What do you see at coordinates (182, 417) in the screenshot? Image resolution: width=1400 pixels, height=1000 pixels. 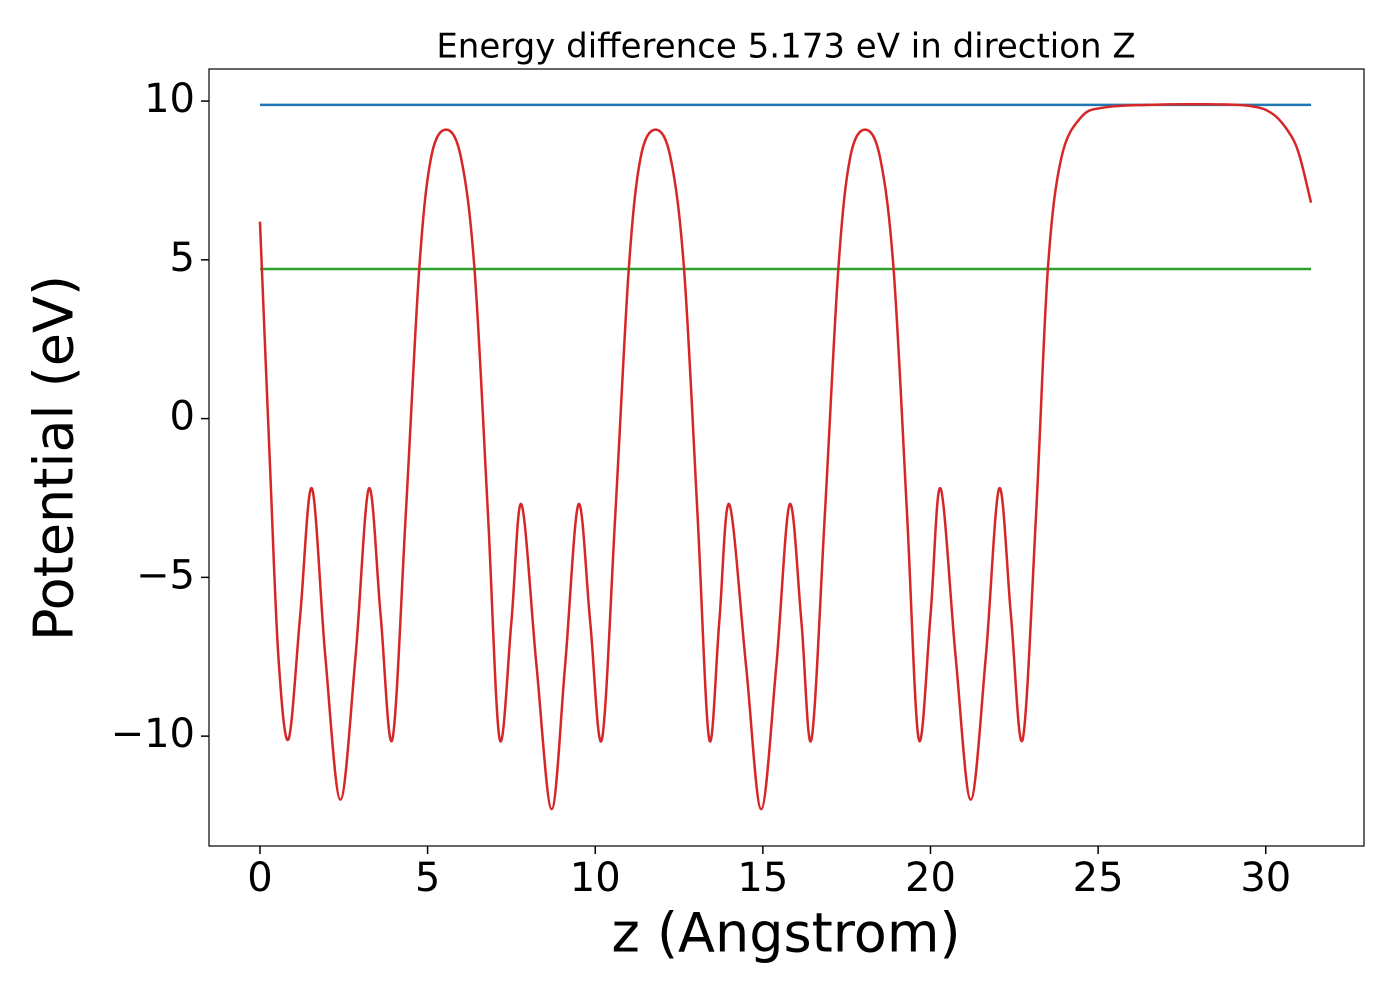 I see `y-tick-label: 0` at bounding box center [182, 417].